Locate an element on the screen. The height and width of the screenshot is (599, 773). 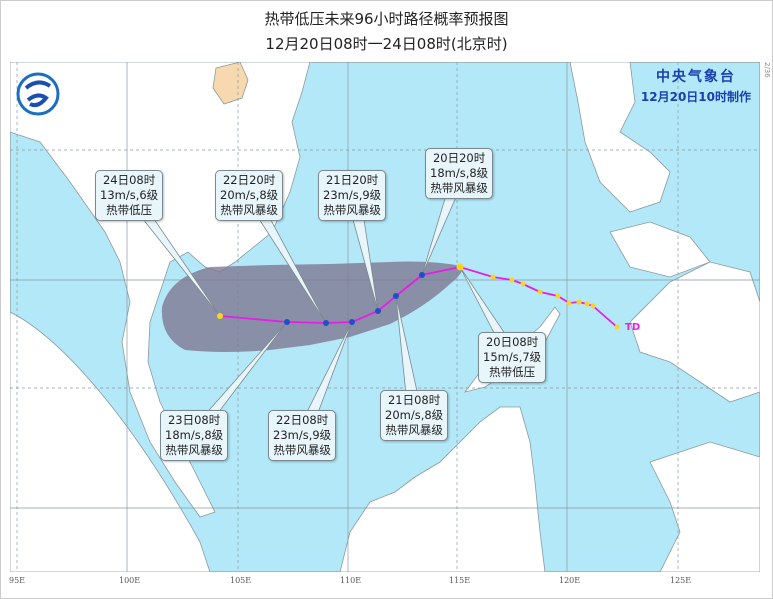
land-visayas is located at coordinates (660, 249).